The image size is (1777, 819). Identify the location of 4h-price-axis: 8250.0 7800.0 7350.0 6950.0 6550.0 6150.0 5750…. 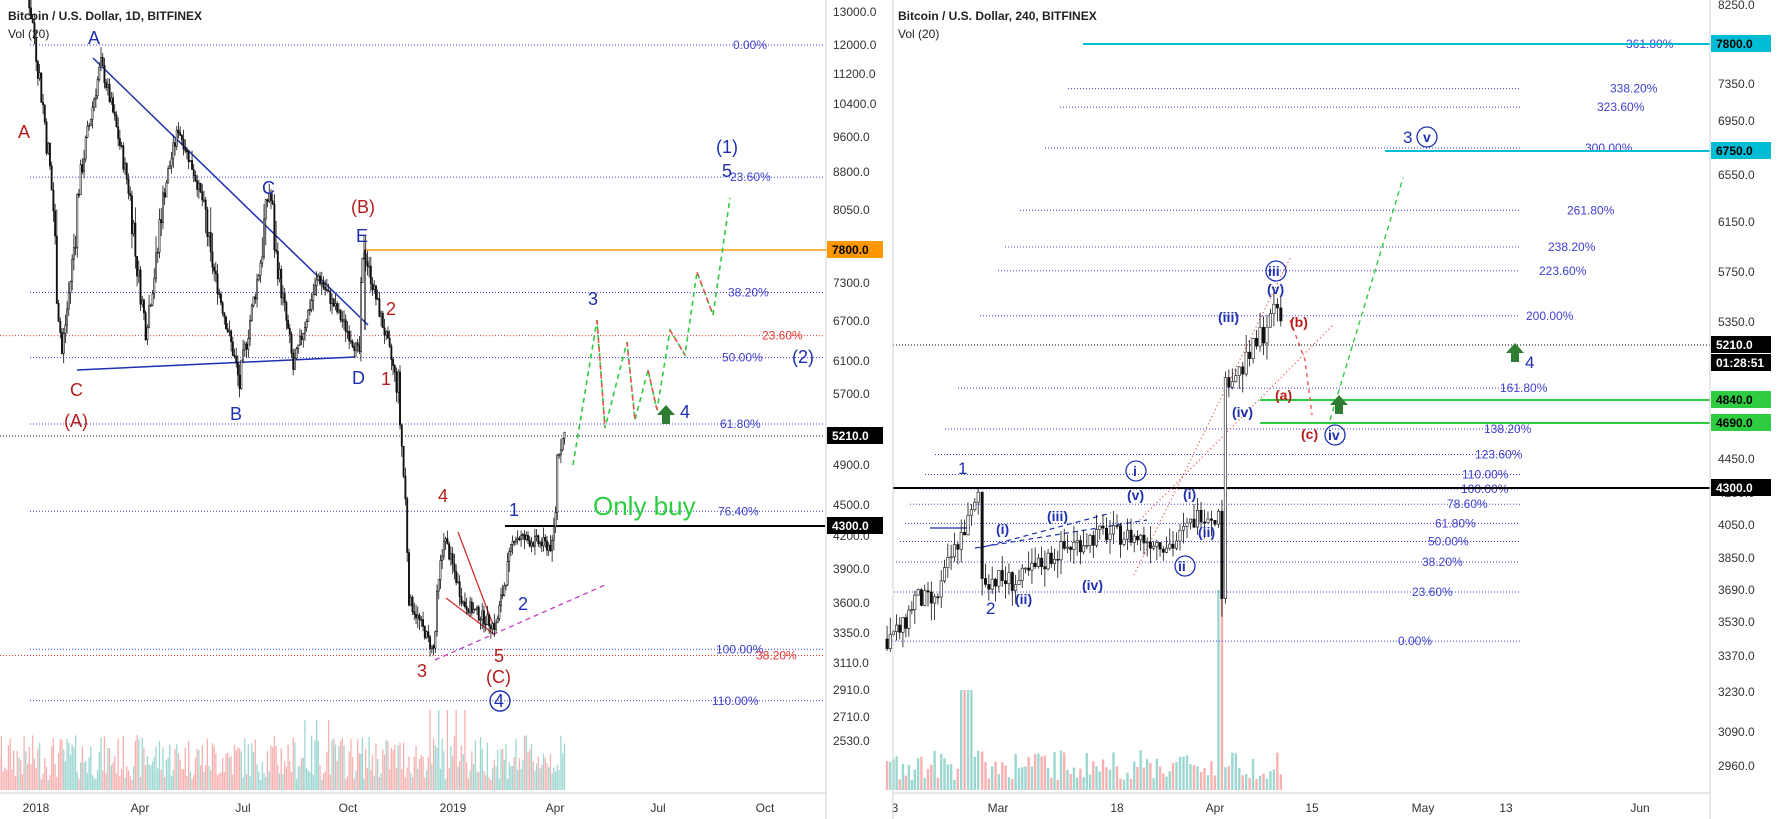
(1741, 386).